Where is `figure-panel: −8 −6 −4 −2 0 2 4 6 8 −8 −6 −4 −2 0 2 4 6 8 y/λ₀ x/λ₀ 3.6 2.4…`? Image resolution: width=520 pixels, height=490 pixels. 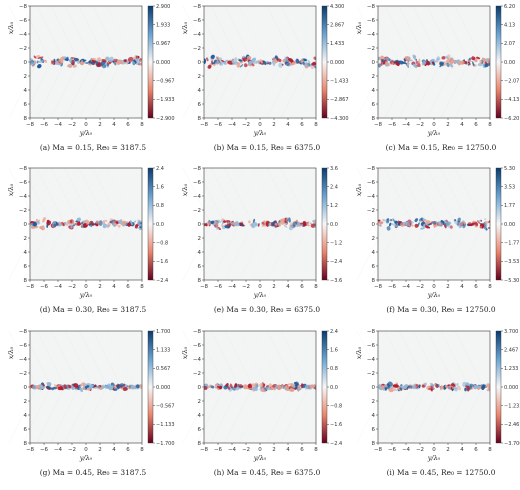 figure-panel: −8 −6 −4 −2 0 2 4 6 8 −8 −6 −4 −2 0 2 4 6 8 y/λ₀ x/λ₀ 3.6 2.4… is located at coordinates (266, 242).